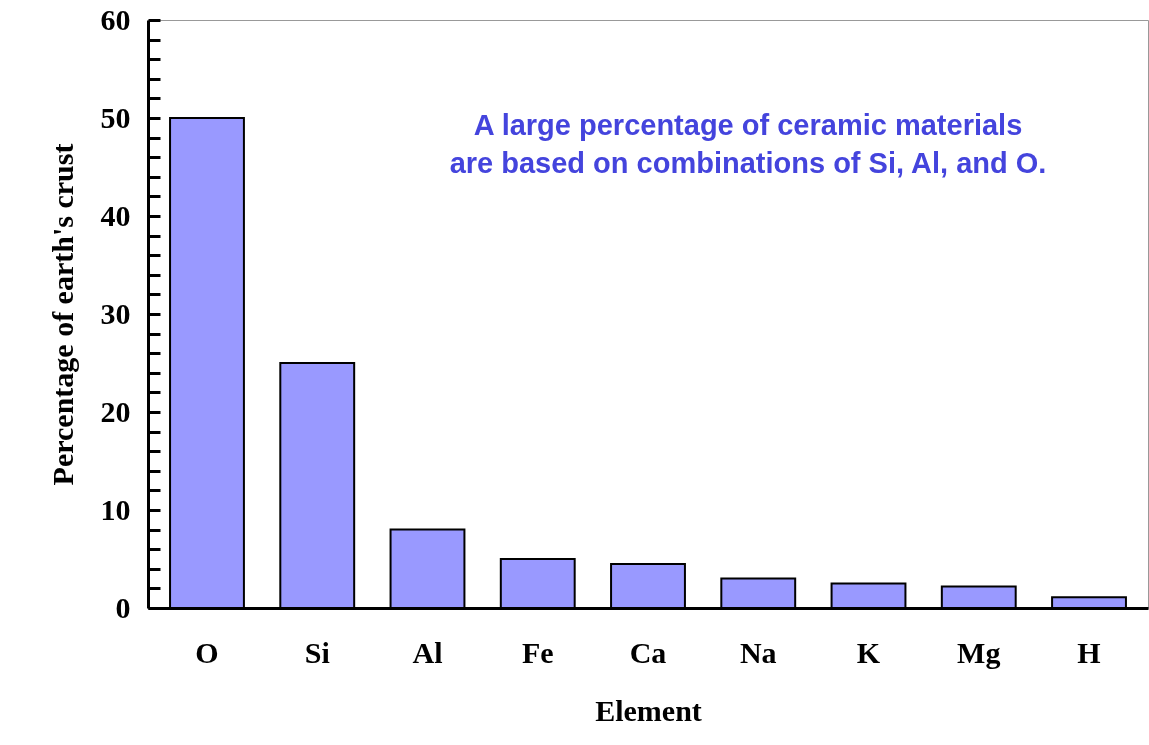 This screenshot has width=1149, height=745. Describe the element at coordinates (115, 19) in the screenshot. I see `y-tick-label: 60` at that location.